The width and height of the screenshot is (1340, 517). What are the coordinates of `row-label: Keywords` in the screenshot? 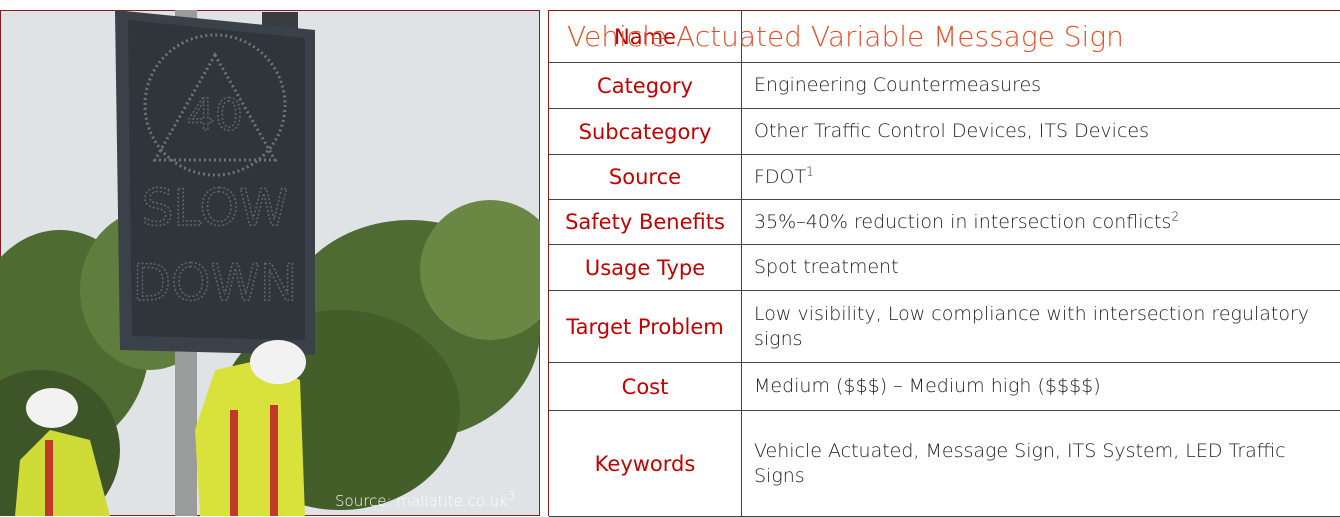 It's located at (645, 463).